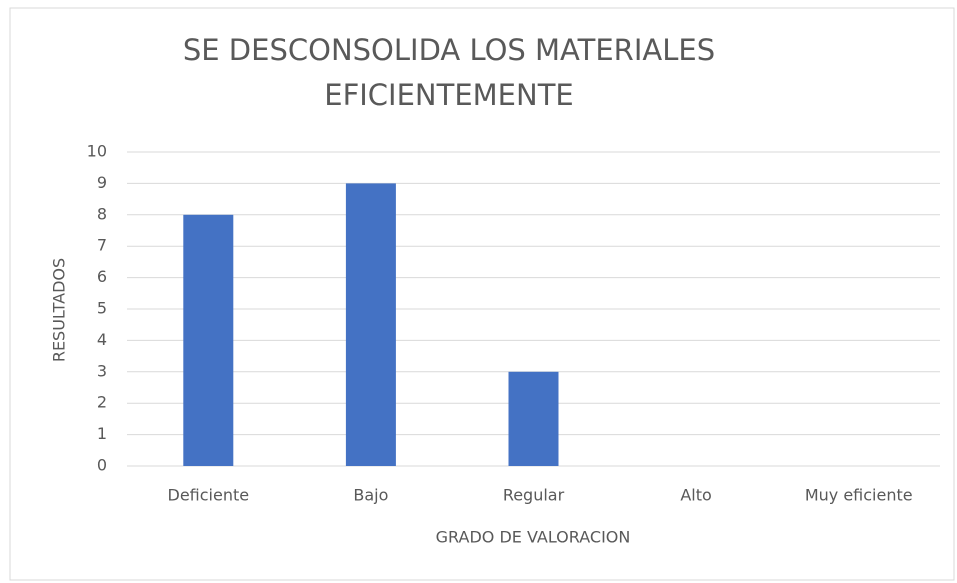 This screenshot has height=583, width=957. What do you see at coordinates (102, 245) in the screenshot?
I see `y-tick-label: 7` at bounding box center [102, 245].